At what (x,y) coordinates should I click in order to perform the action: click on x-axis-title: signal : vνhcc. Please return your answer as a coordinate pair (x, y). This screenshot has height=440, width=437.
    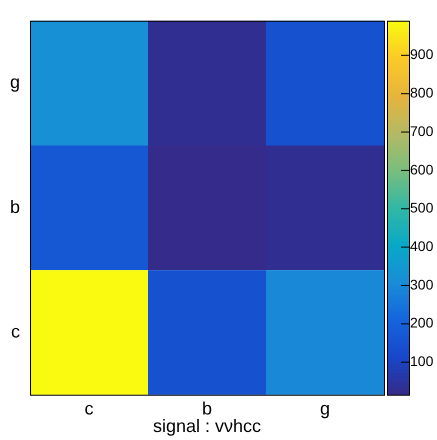
    Looking at the image, I should click on (207, 426).